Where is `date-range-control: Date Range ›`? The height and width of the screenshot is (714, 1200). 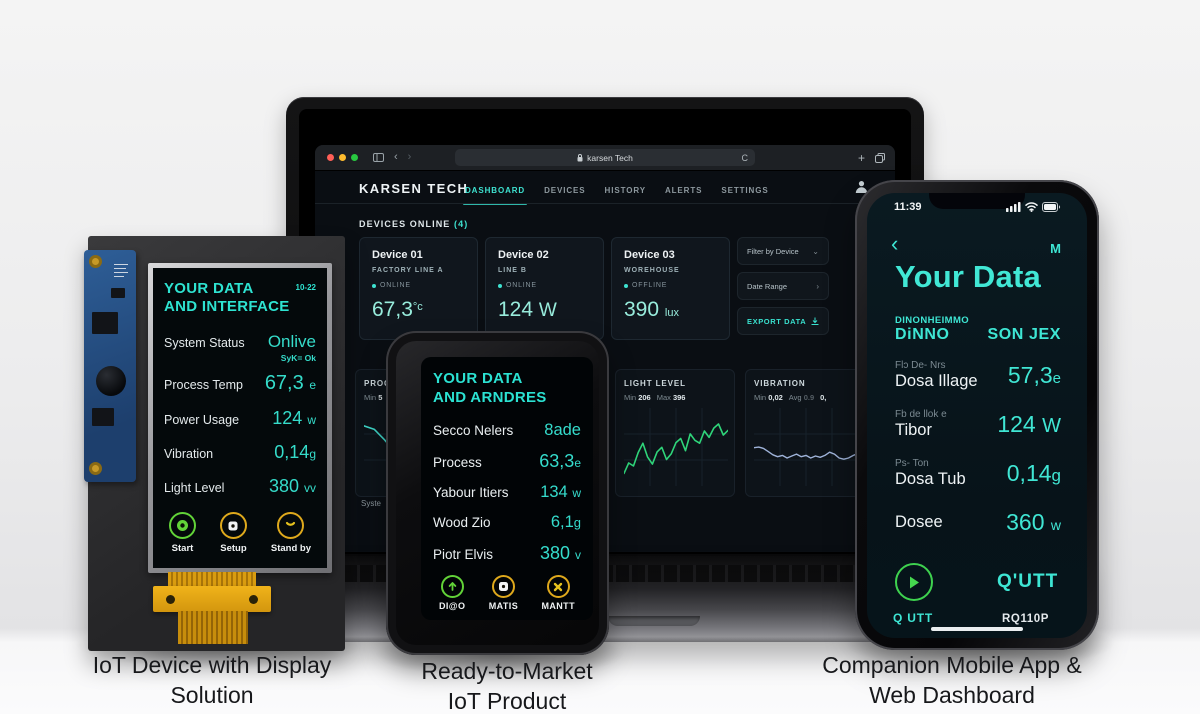
date-range-control: Date Range › is located at coordinates (783, 286).